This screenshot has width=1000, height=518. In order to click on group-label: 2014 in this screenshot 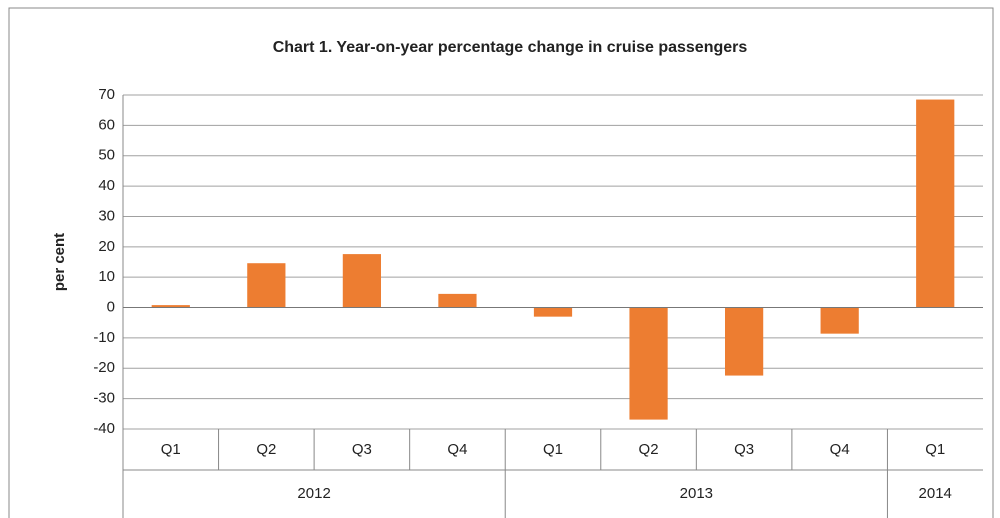, I will do `click(935, 493)`.